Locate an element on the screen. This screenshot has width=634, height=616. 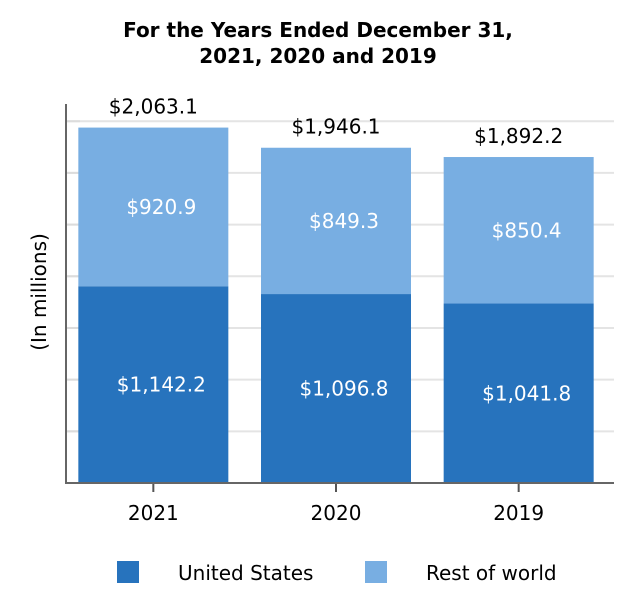
total-value-label: $1,892.2 is located at coordinates (518, 136).